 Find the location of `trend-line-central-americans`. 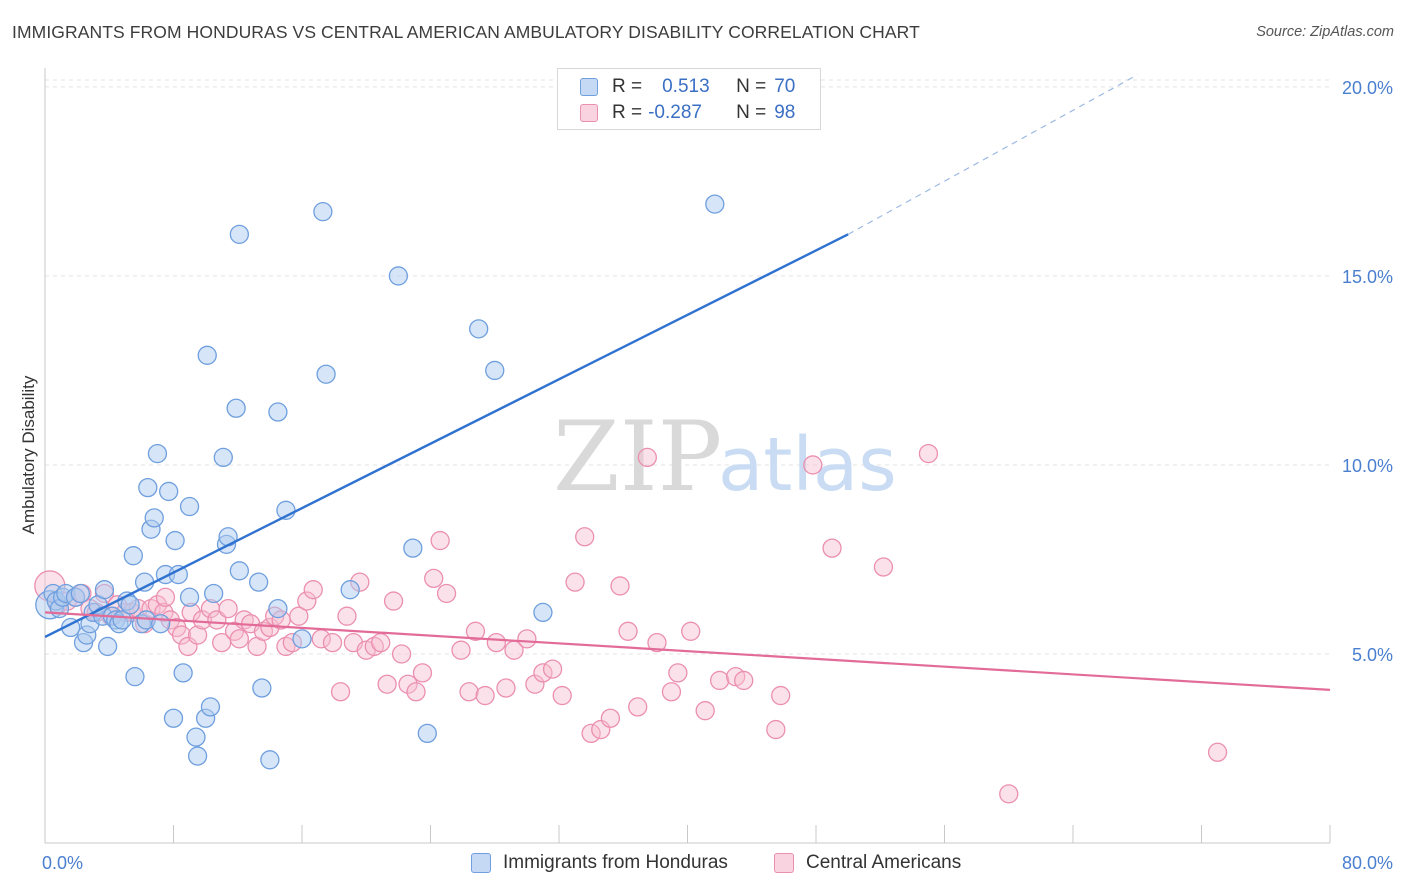

trend-line-central-americans is located at coordinates (687, 651).